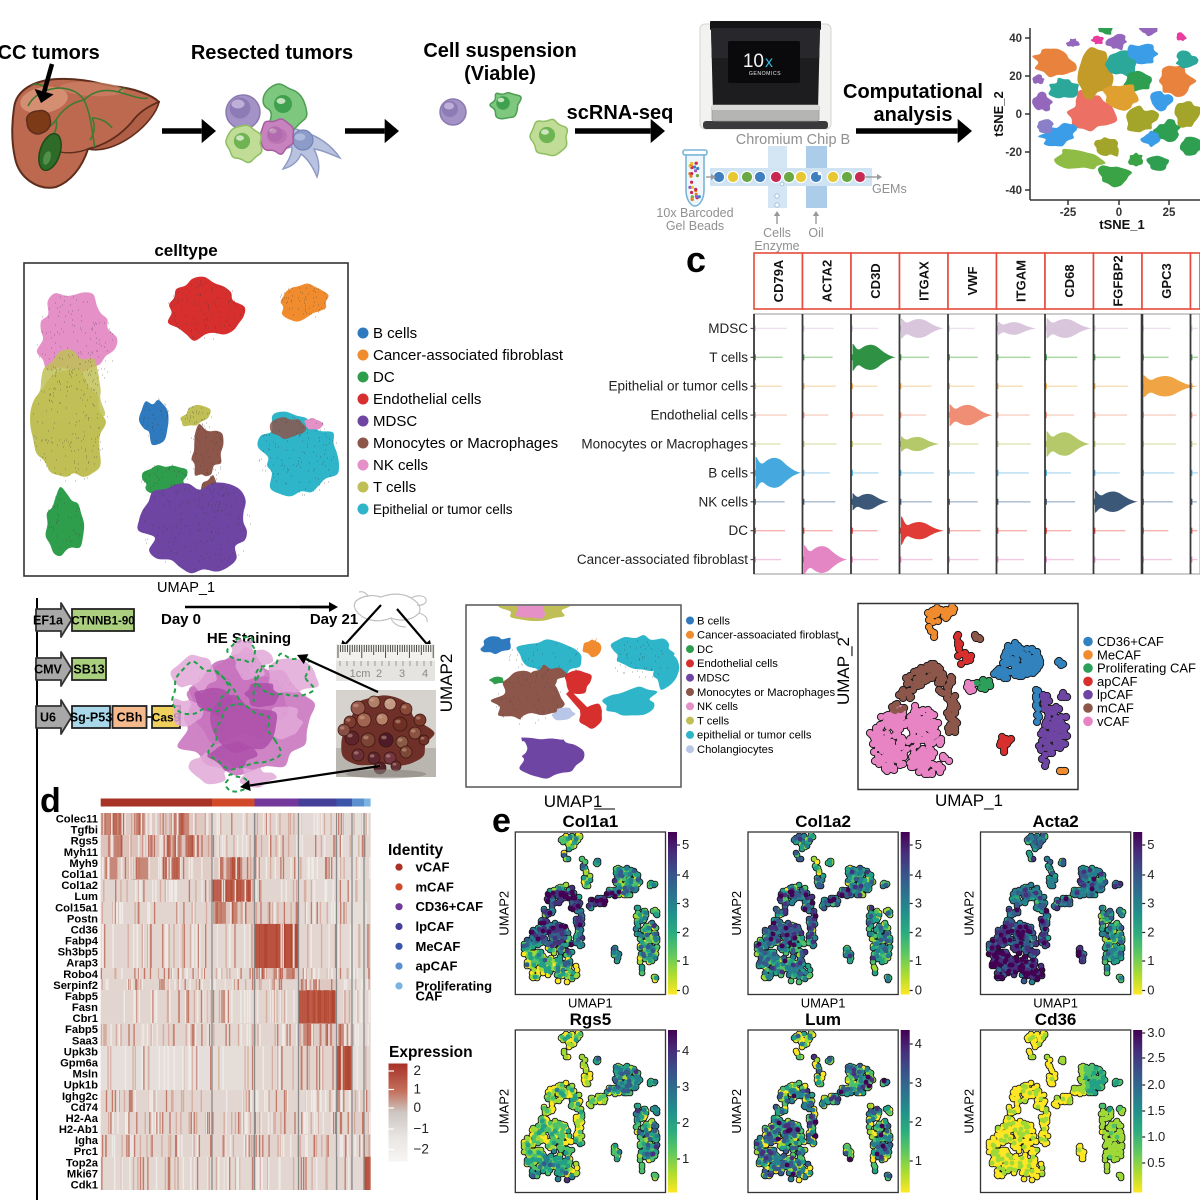 The width and height of the screenshot is (1200, 1200). I want to click on svg-text: Expression, so click(431, 1052).